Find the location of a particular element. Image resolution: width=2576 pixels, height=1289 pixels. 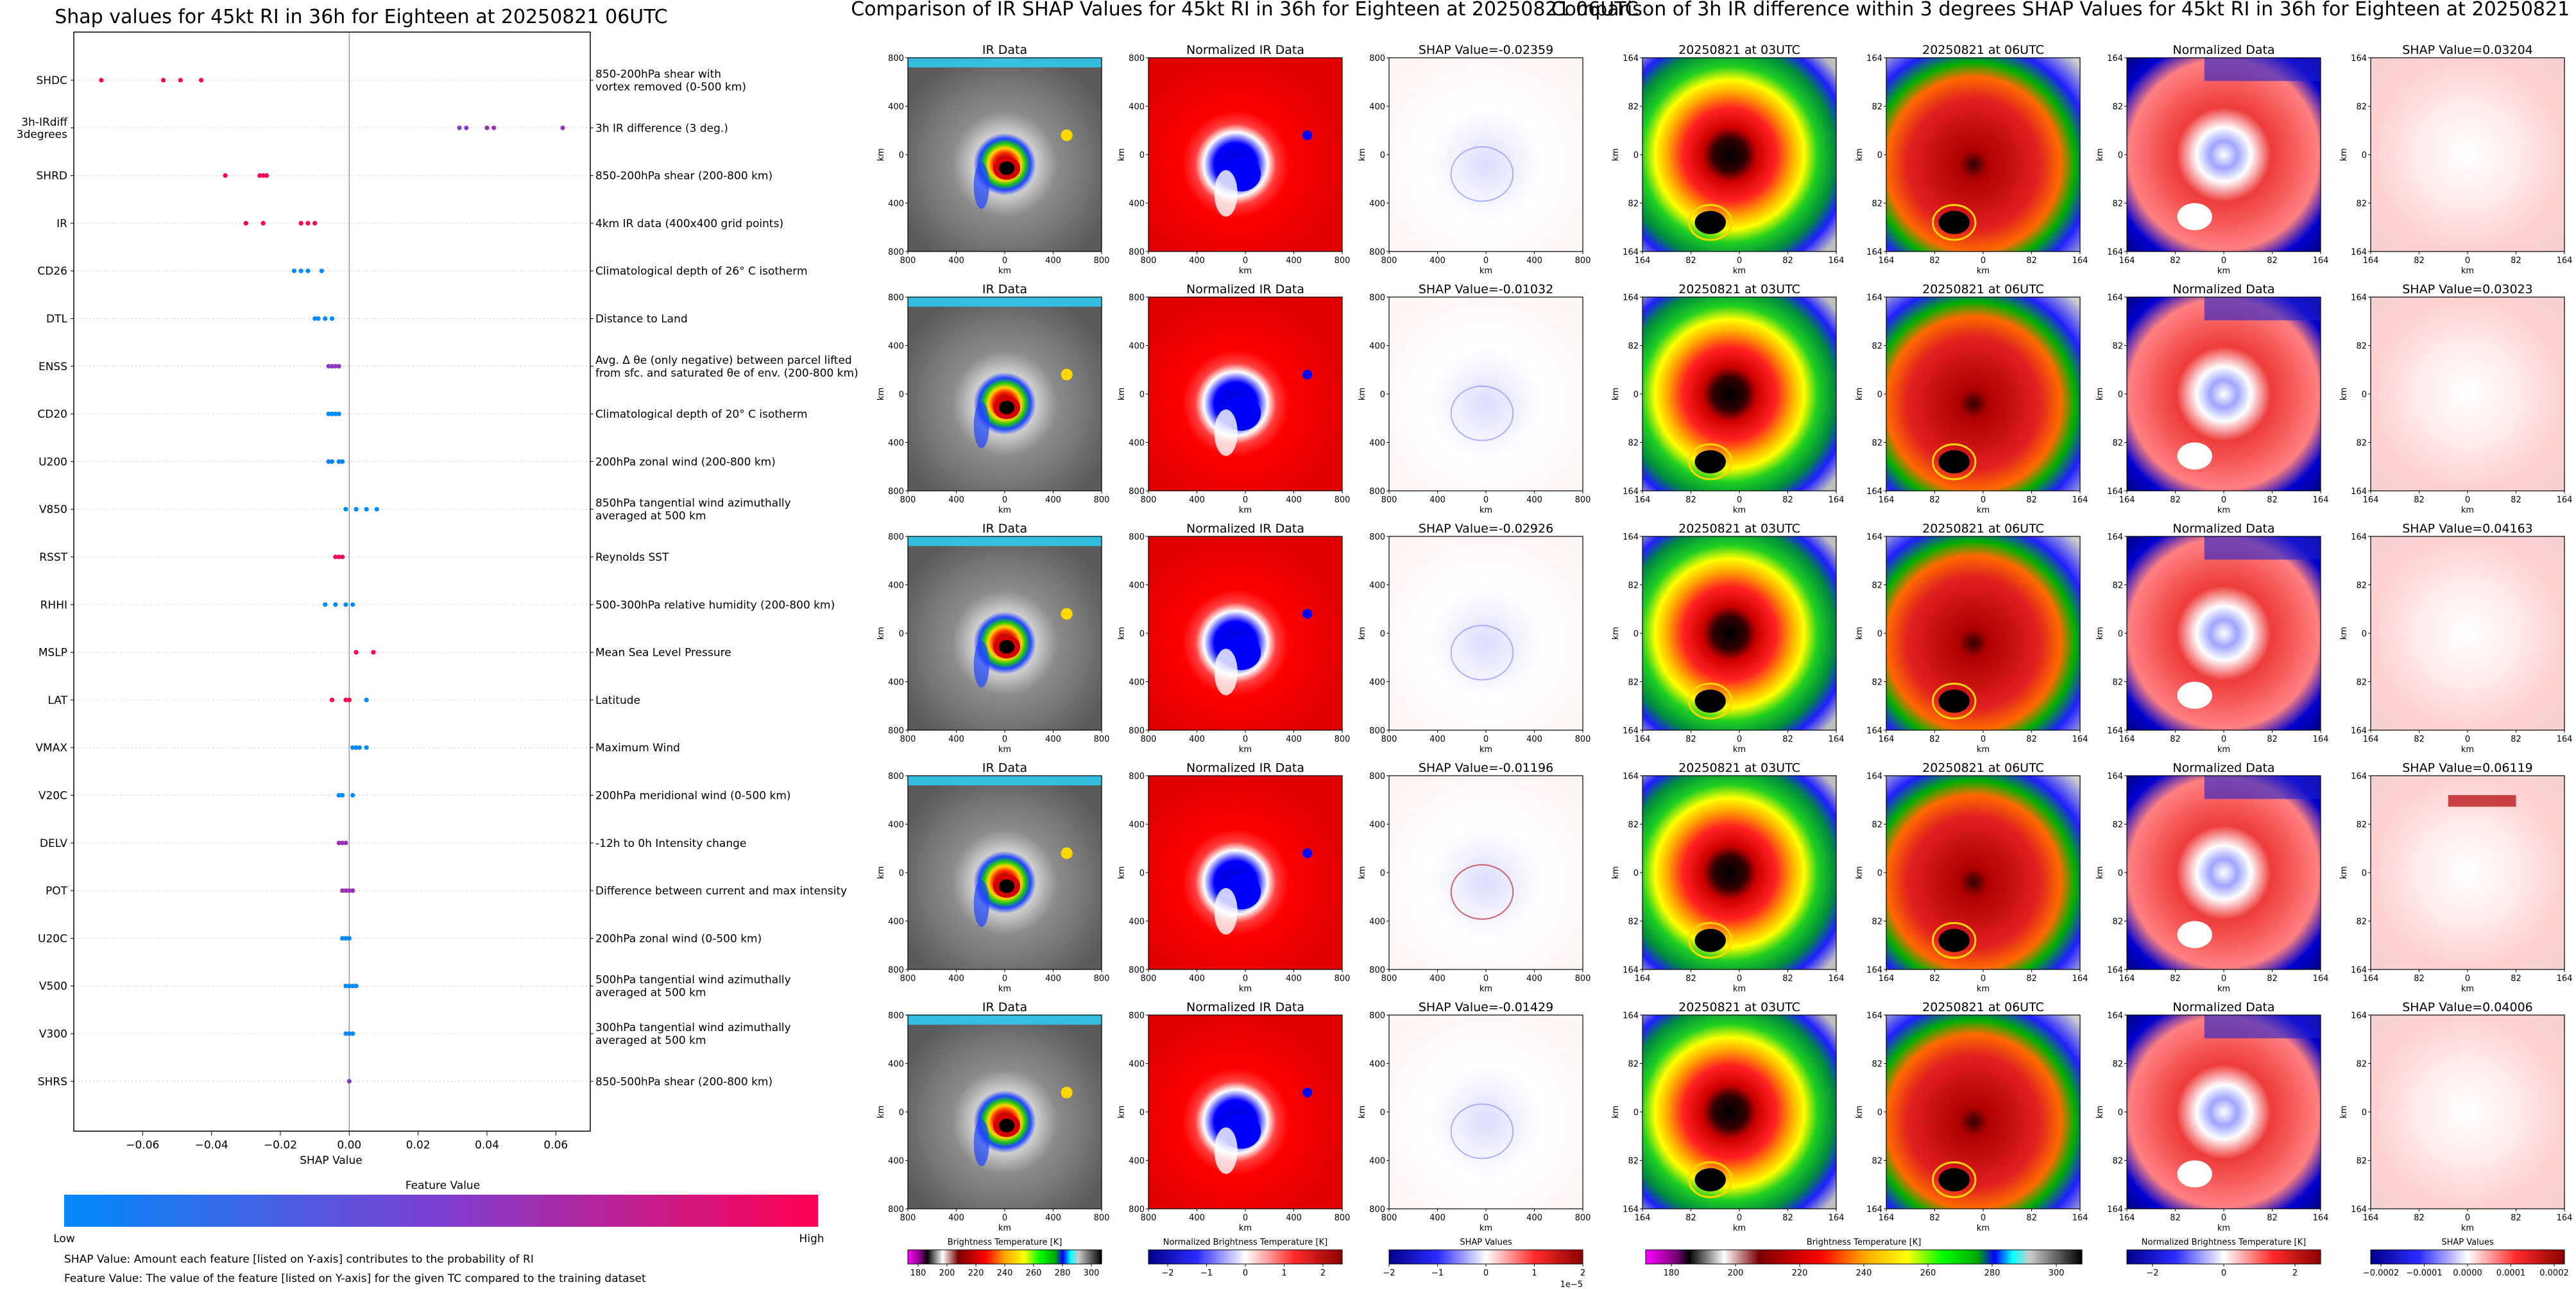

colorbar-tick-label: 0 is located at coordinates (2223, 1273).